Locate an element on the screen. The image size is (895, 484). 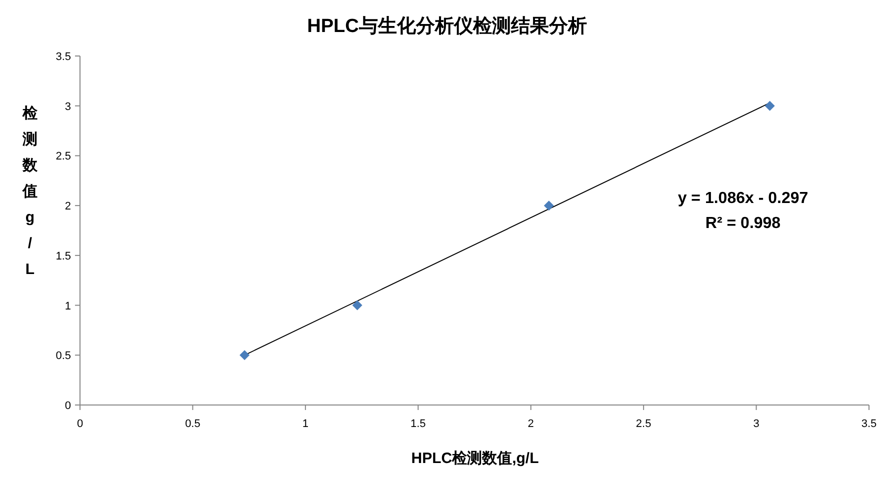
y-tick-label: 3.5 is located at coordinates (63, 57).